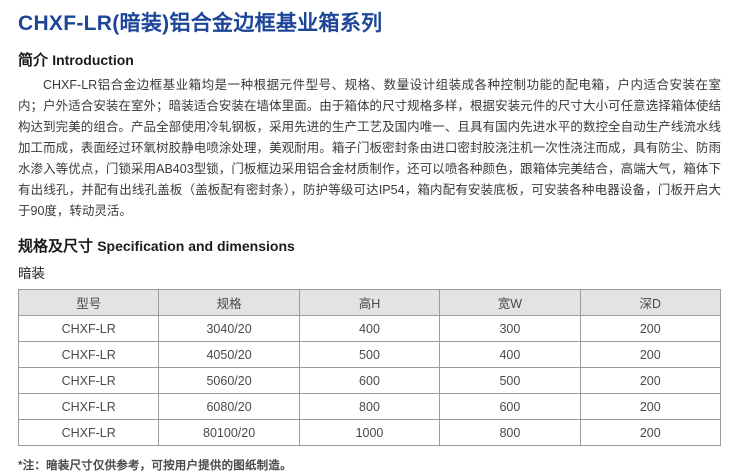 The image size is (740, 473). Describe the element at coordinates (200, 23) in the screenshot. I see `page-title: CHXF-LR(暗装)铝合金边框基业箱系列` at that location.